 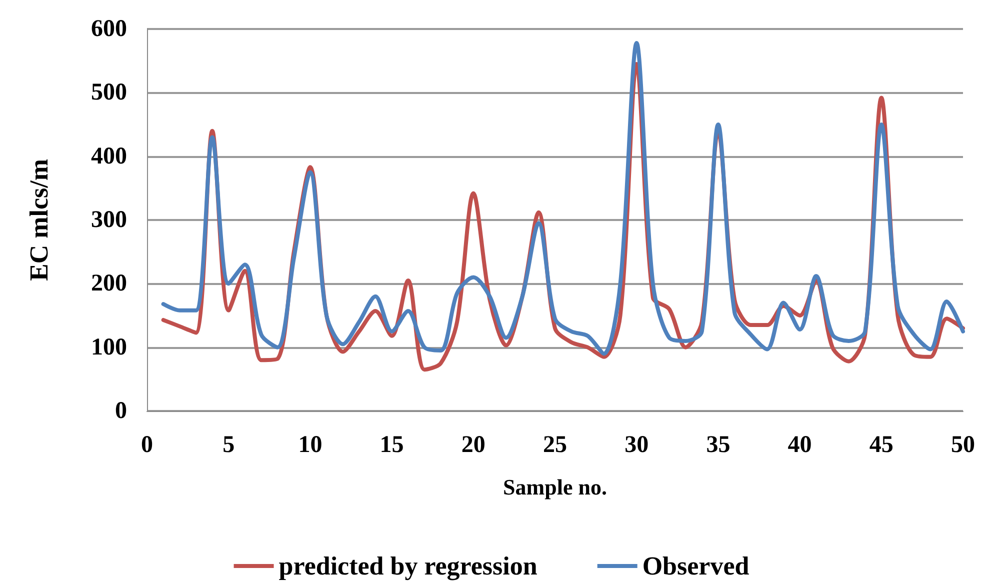 What do you see at coordinates (147, 445) in the screenshot?
I see `x-tick-label: 0` at bounding box center [147, 445].